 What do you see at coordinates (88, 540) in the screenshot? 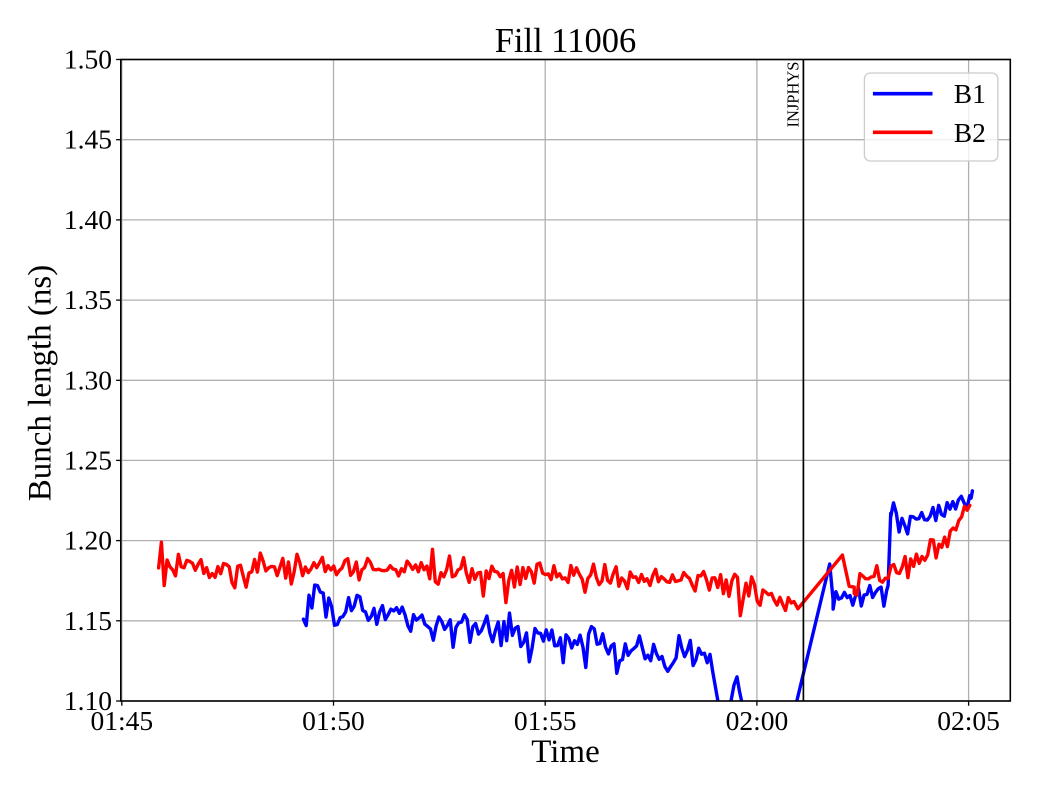
I see `svg-text: 1.20` at bounding box center [88, 540].